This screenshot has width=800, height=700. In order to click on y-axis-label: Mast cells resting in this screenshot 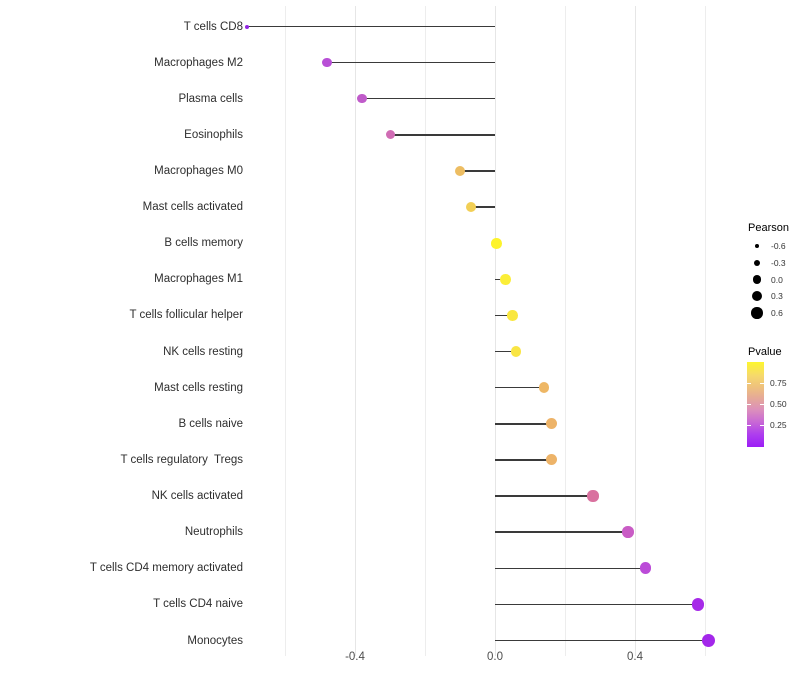, I will do `click(198, 387)`.